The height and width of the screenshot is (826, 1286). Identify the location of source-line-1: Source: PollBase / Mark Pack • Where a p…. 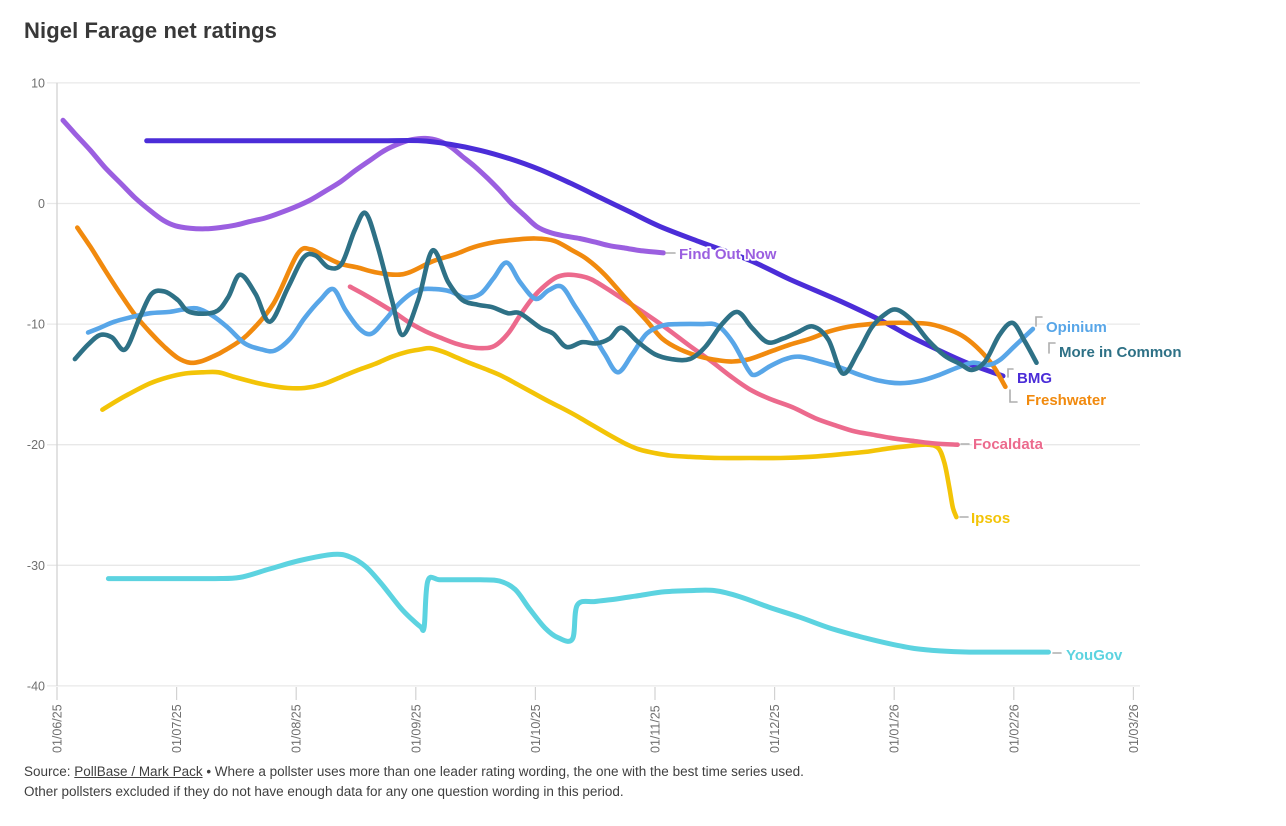
(644, 772).